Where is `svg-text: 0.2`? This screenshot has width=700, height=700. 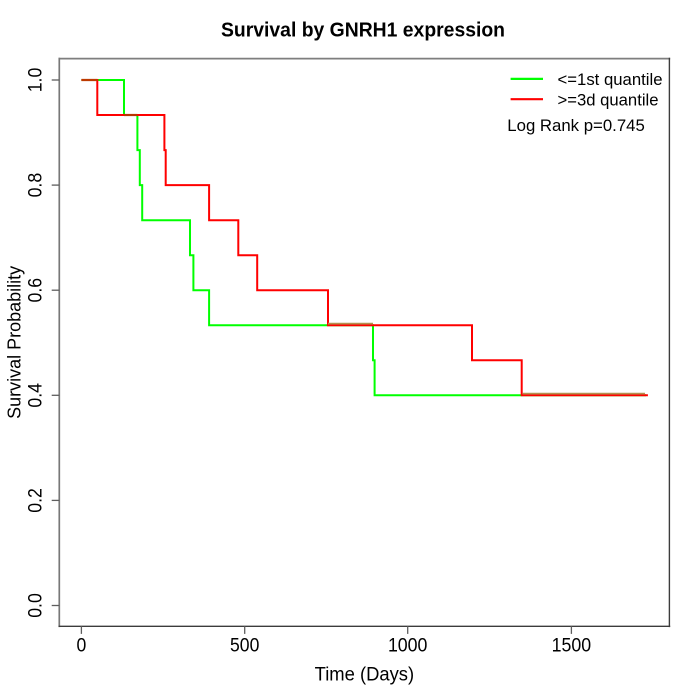
svg-text: 0.2 is located at coordinates (36, 500).